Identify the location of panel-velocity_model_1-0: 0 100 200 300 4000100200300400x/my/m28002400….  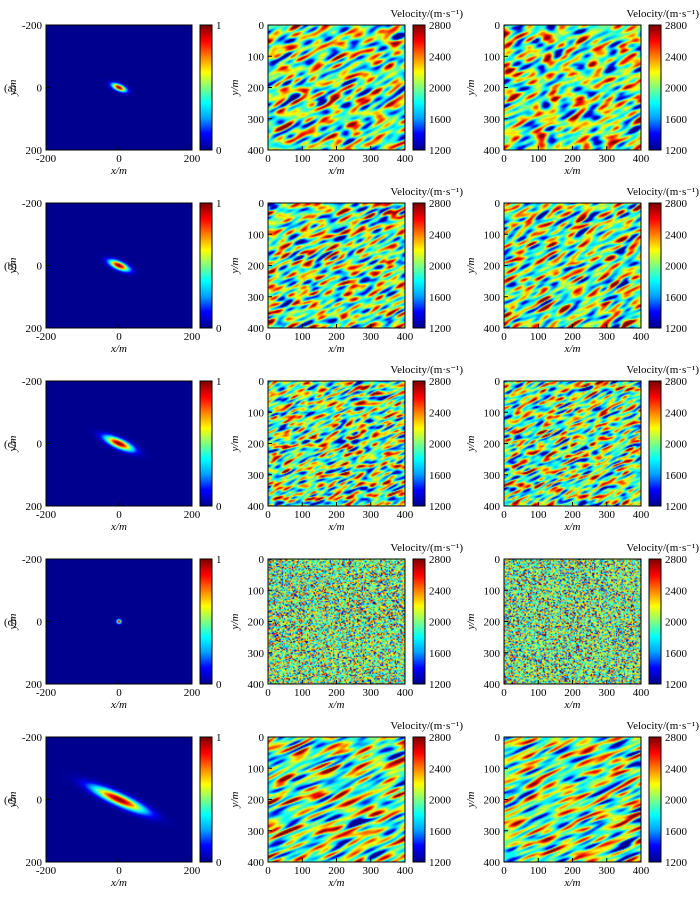
(346, 92).